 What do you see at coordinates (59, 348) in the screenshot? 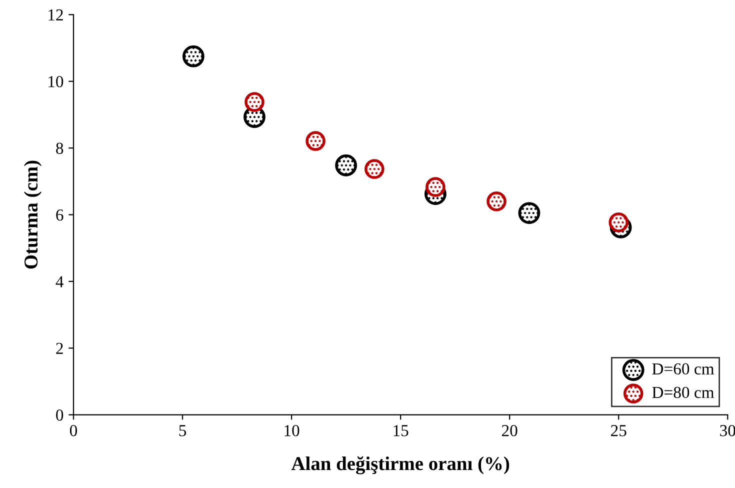
I see `y-tick-label: 2` at bounding box center [59, 348].